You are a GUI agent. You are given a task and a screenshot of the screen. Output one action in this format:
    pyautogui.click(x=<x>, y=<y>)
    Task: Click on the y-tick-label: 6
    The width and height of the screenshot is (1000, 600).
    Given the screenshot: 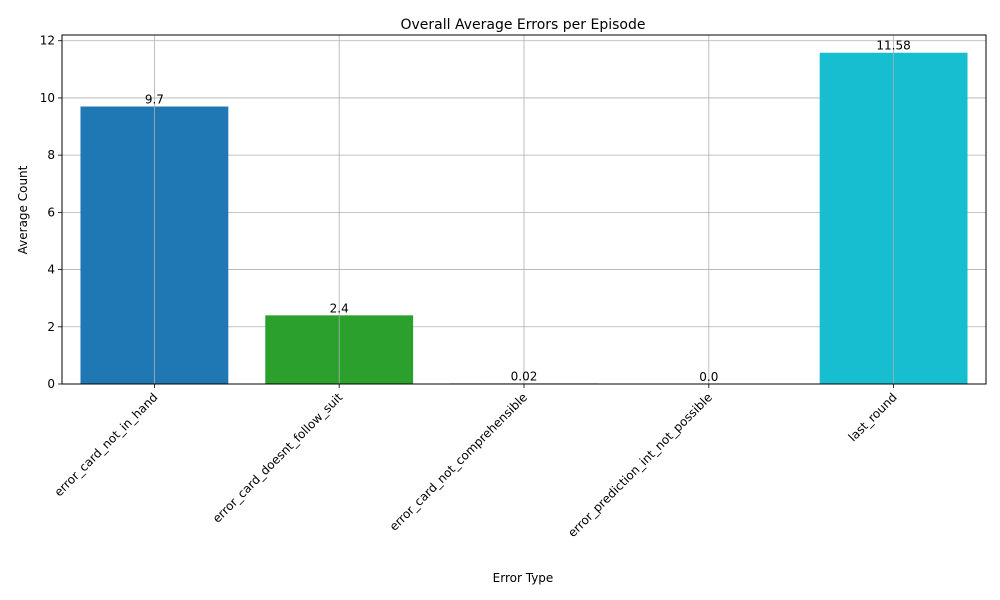 What is the action you would take?
    pyautogui.click(x=51, y=212)
    